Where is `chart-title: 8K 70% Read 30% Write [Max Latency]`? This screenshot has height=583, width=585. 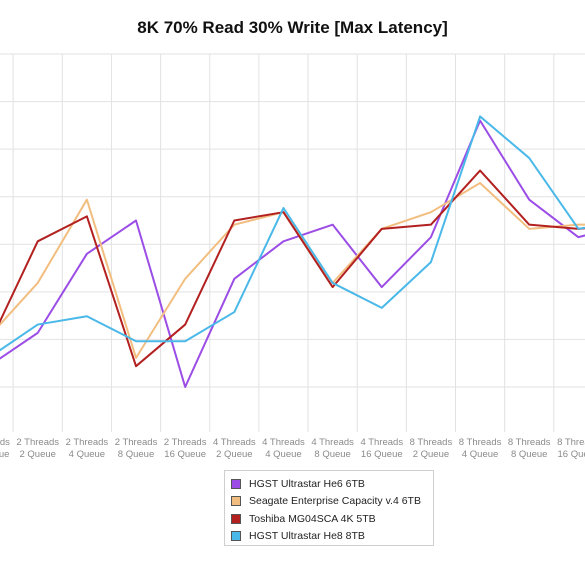
chart-title: 8K 70% Read 30% Write [Max Latency] is located at coordinates (292, 27).